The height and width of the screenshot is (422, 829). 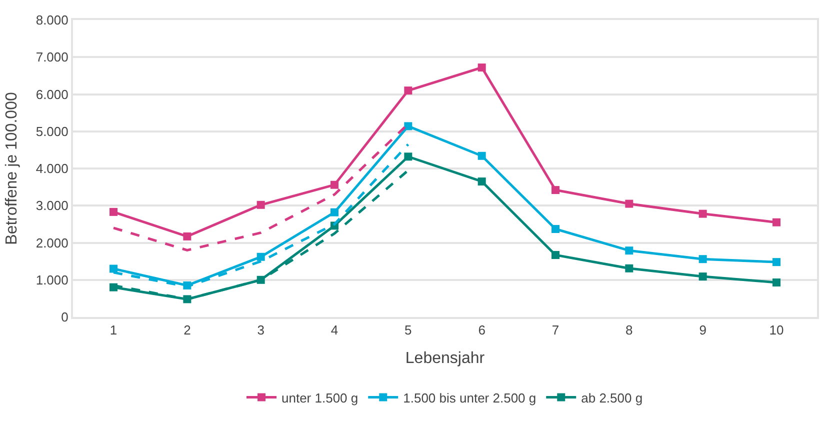 What do you see at coordinates (187, 330) in the screenshot?
I see `x-tick-label: 2` at bounding box center [187, 330].